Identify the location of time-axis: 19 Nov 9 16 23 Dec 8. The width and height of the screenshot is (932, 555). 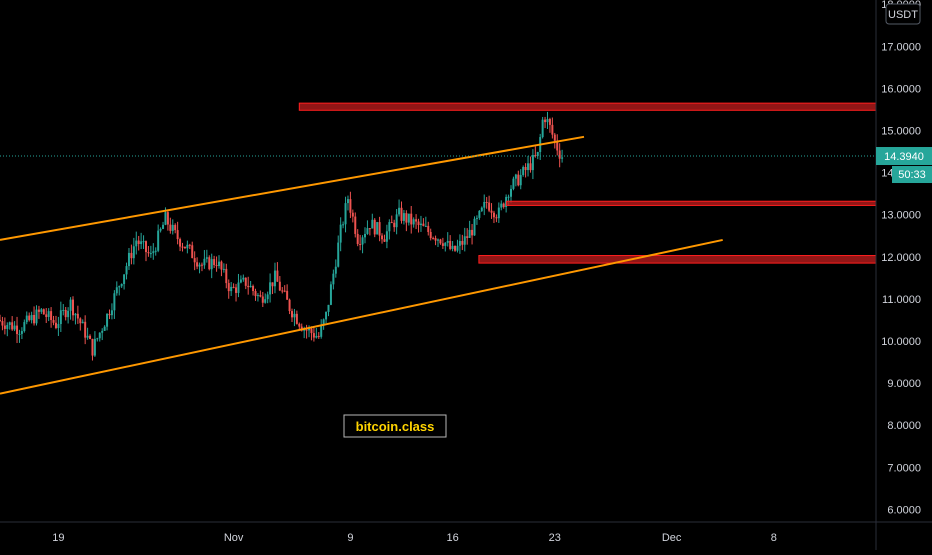
(466, 532).